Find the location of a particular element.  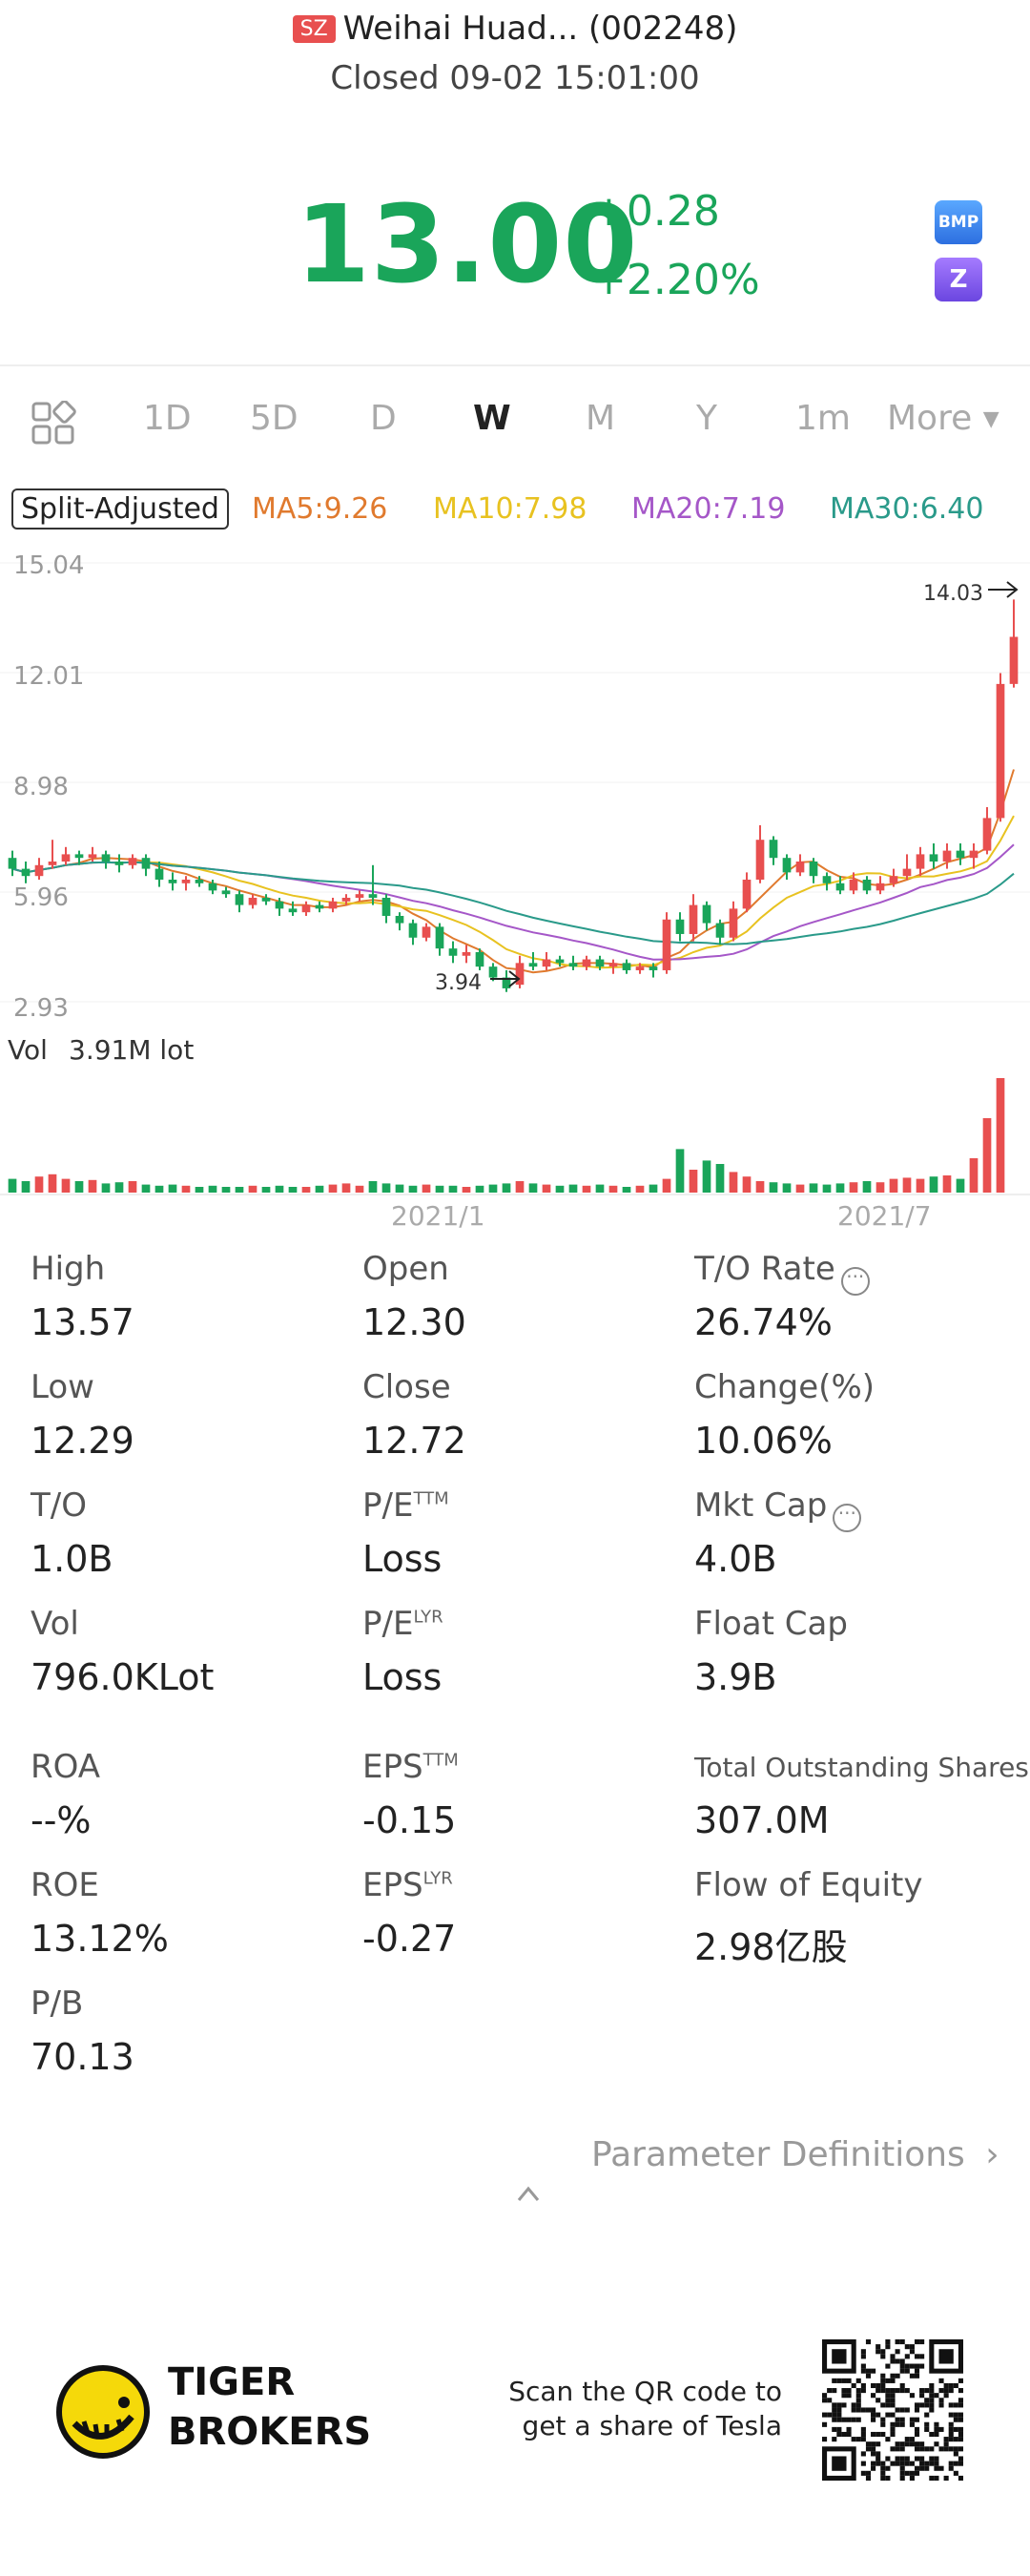

stat-label-text: Open is located at coordinates (405, 1269).